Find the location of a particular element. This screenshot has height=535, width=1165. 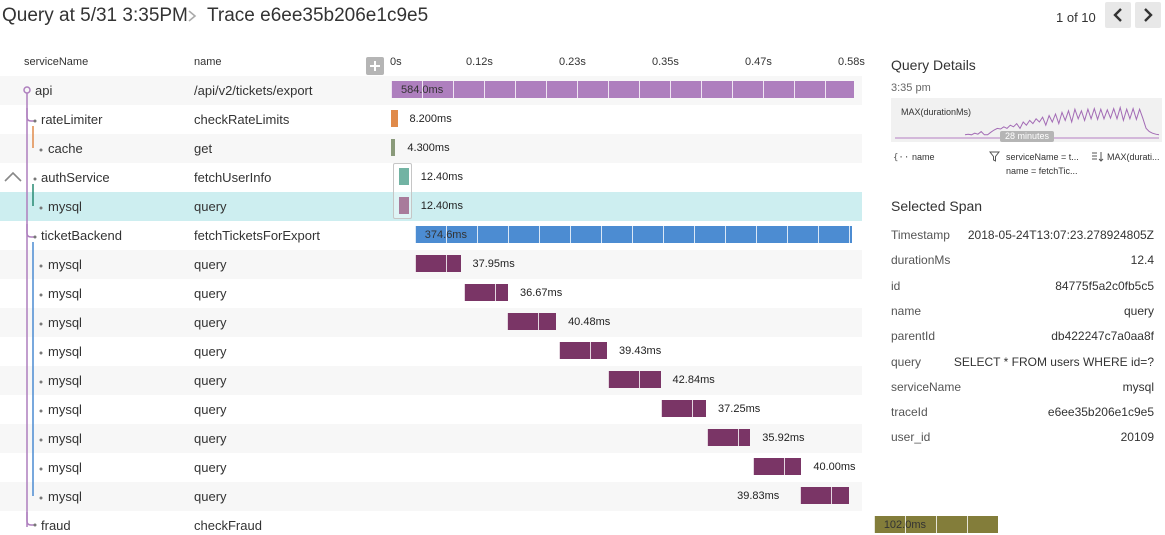

span-row: mysql query 37.95ms is located at coordinates (431, 264).